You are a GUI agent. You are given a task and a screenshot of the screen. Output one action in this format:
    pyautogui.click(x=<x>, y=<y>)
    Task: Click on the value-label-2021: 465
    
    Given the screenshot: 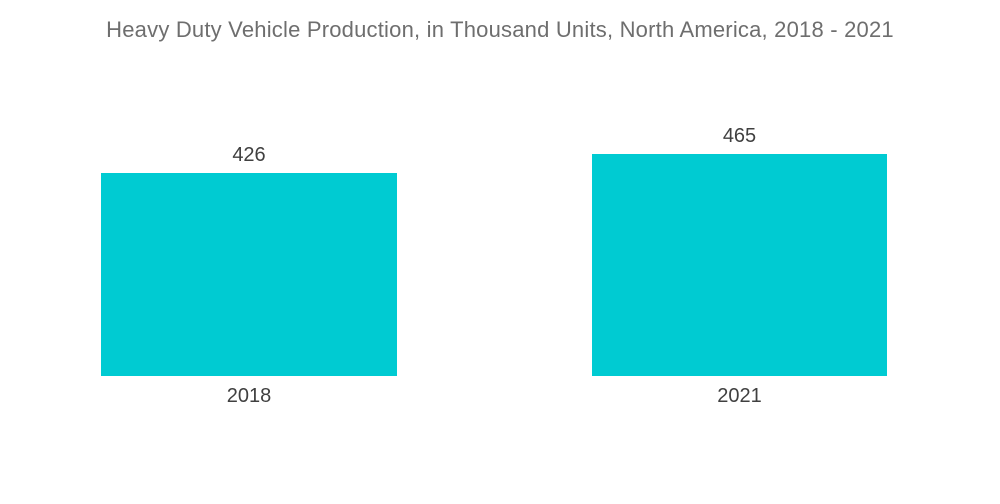 What is the action you would take?
    pyautogui.click(x=739, y=136)
    